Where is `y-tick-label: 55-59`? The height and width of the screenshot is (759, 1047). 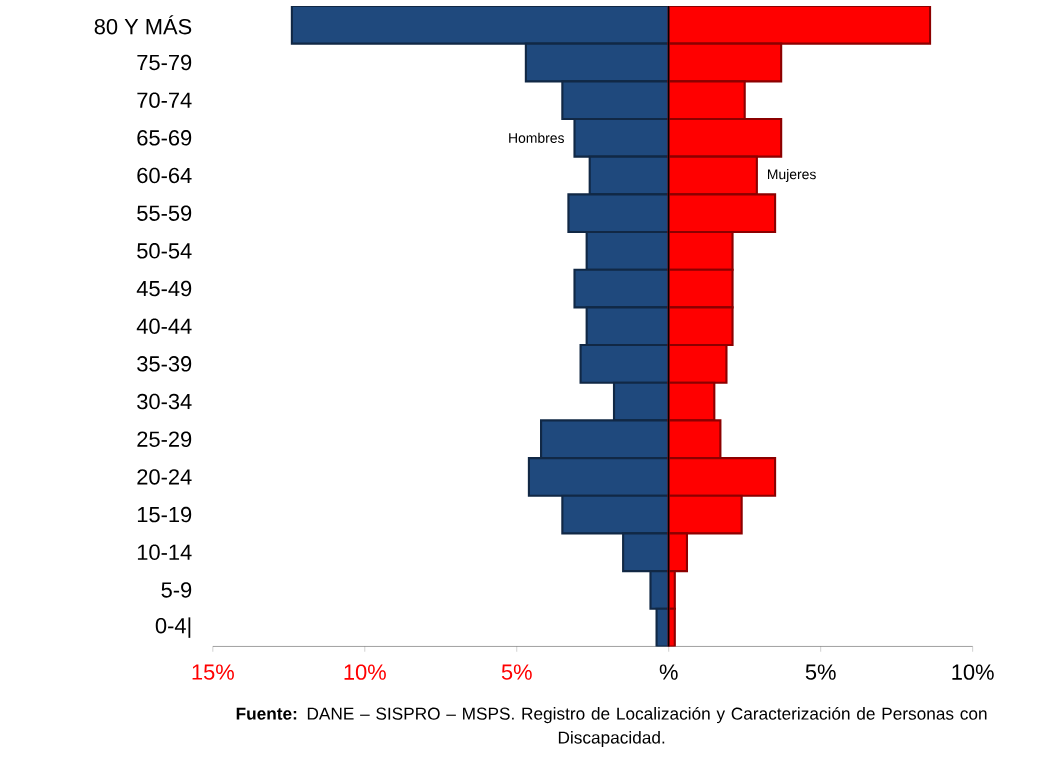 y-tick-label: 55-59 is located at coordinates (164, 213).